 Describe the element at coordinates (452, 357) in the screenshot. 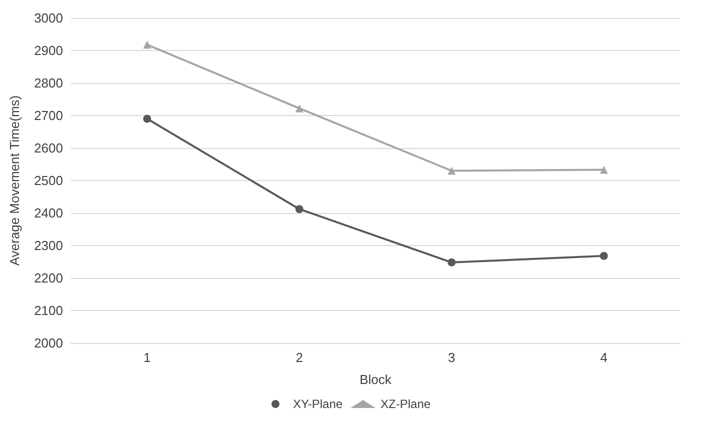

I see `x-tick-label: 3` at that location.